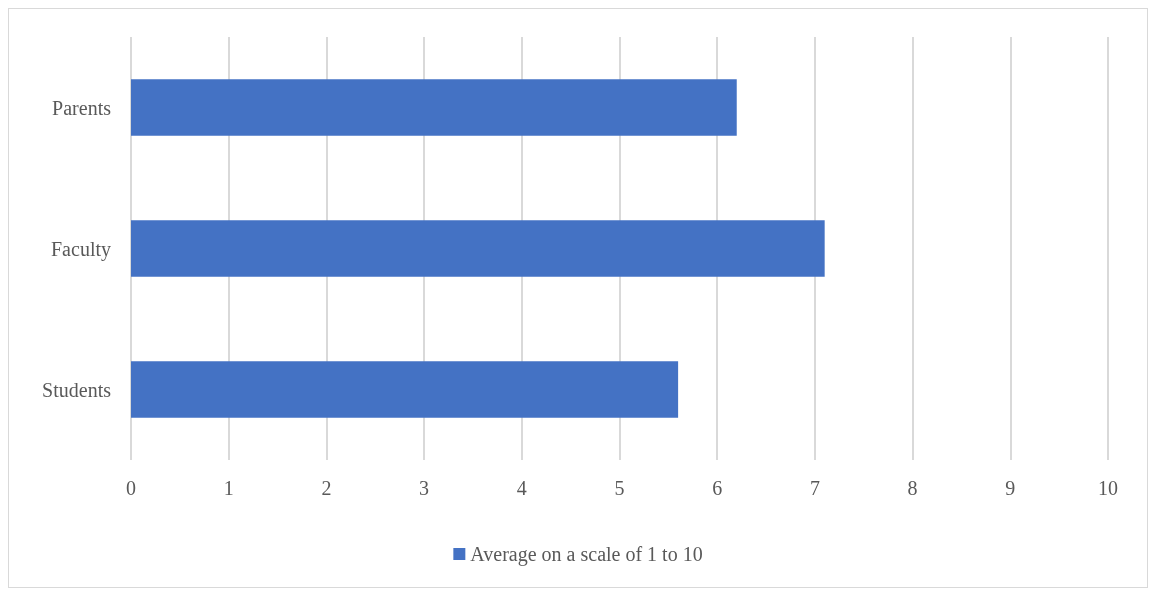  I want to click on legend-label: Average on a scale of 1 to 10, so click(586, 554).